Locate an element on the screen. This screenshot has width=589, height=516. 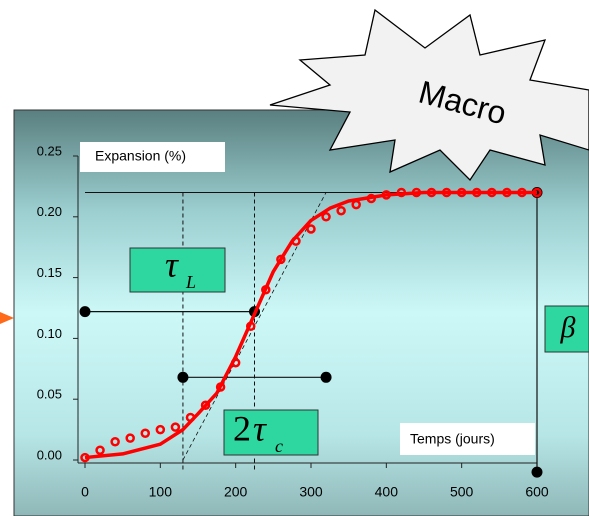
y-label-box is located at coordinates (152, 157).